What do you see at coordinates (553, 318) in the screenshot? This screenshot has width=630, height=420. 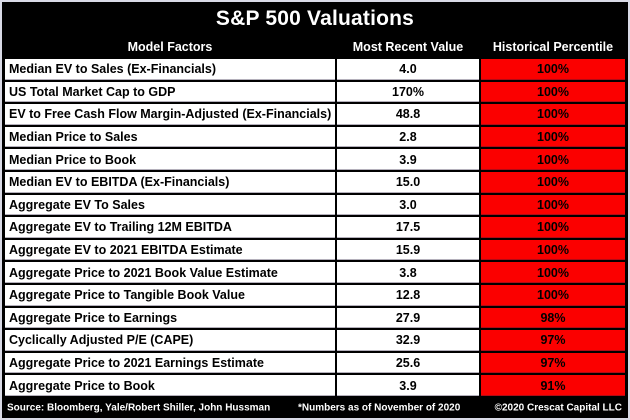 I see `percentile-cell: 98%` at bounding box center [553, 318].